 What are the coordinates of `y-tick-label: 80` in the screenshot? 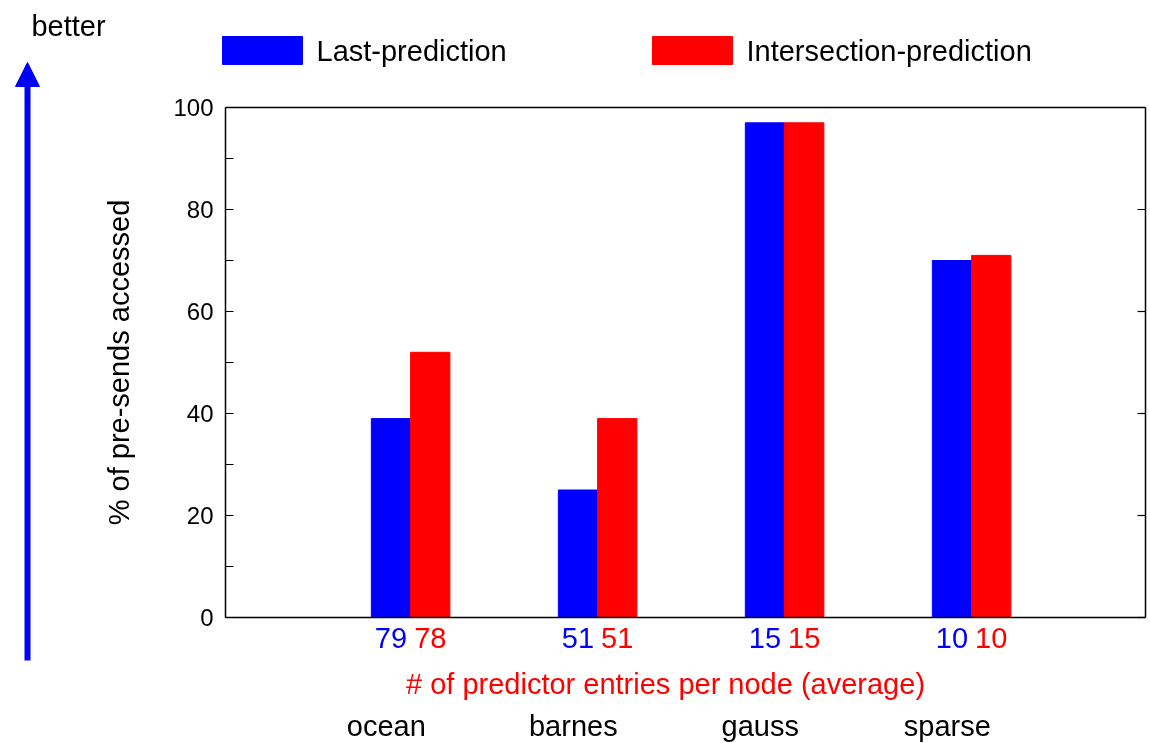 It's located at (200, 209).